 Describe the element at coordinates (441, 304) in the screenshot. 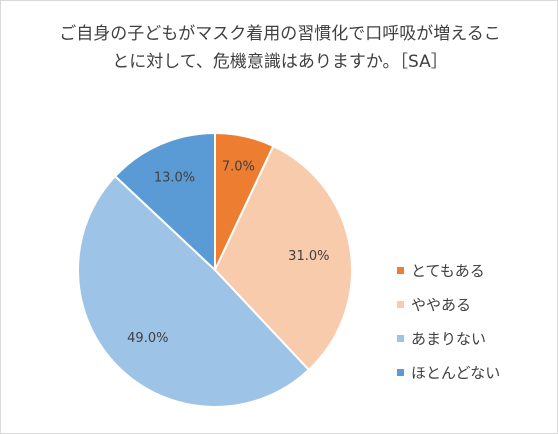

I see `legend-label: ややある` at that location.